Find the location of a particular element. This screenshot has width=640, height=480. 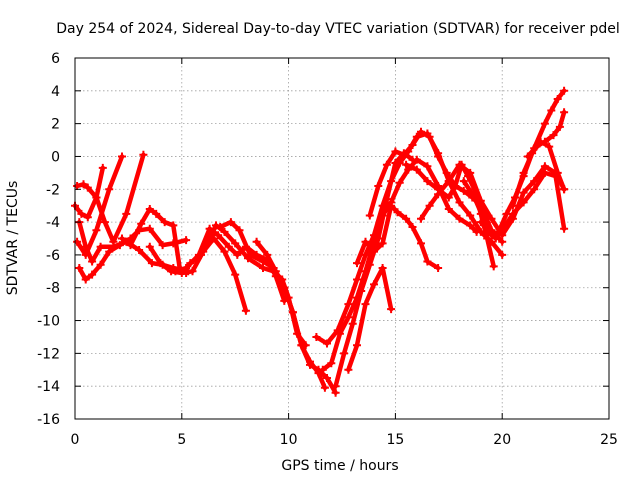

y-tick-label: -8 is located at coordinates (53, 289).